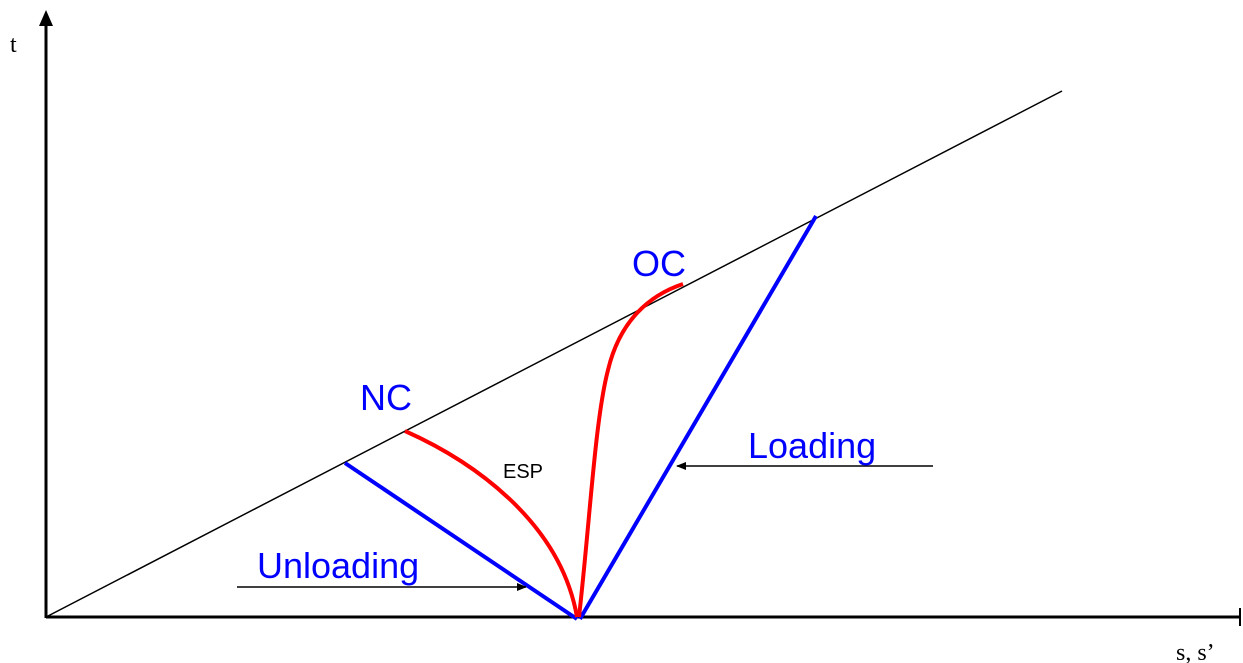  I want to click on unloading-stress-path, so click(461, 541).